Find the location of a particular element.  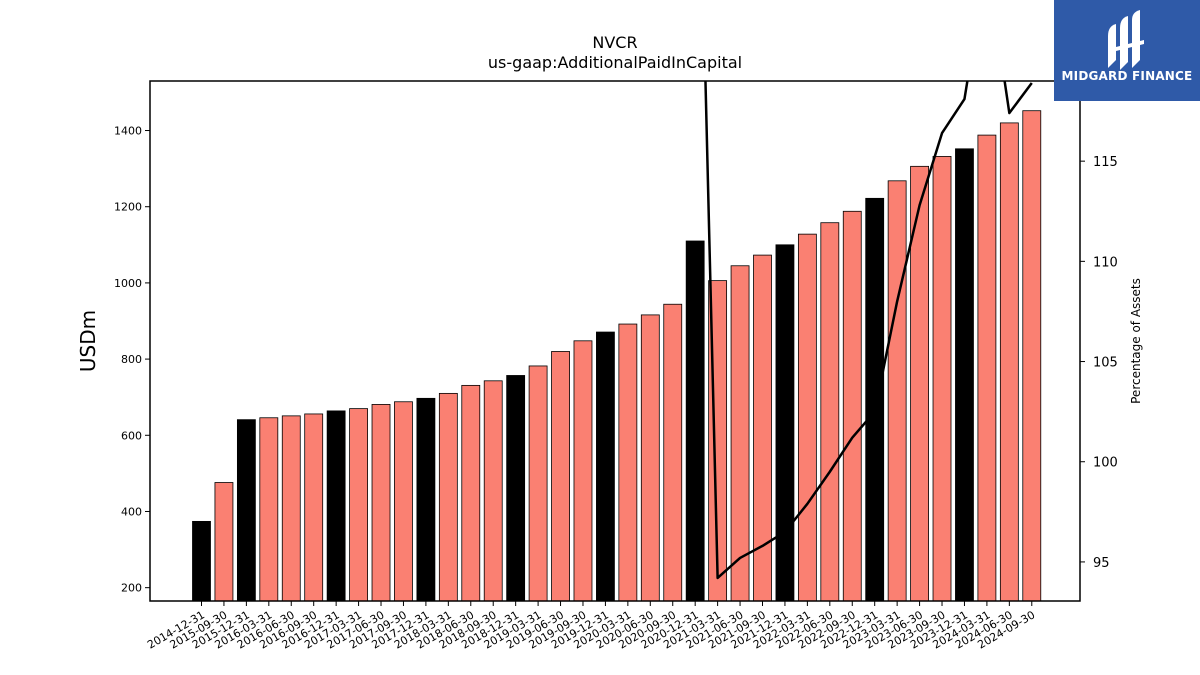

y-tick-label: 200 is located at coordinates (131, 588).